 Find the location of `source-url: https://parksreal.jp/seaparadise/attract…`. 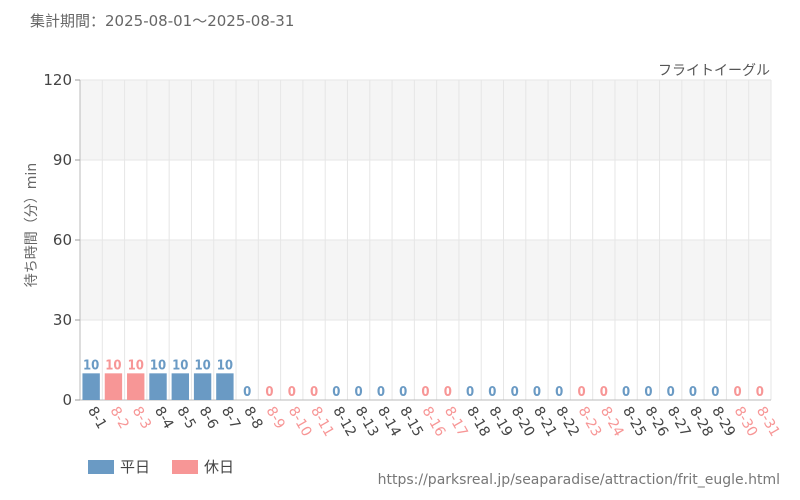

source-url: https://parksreal.jp/seaparadise/attract… is located at coordinates (578, 480).